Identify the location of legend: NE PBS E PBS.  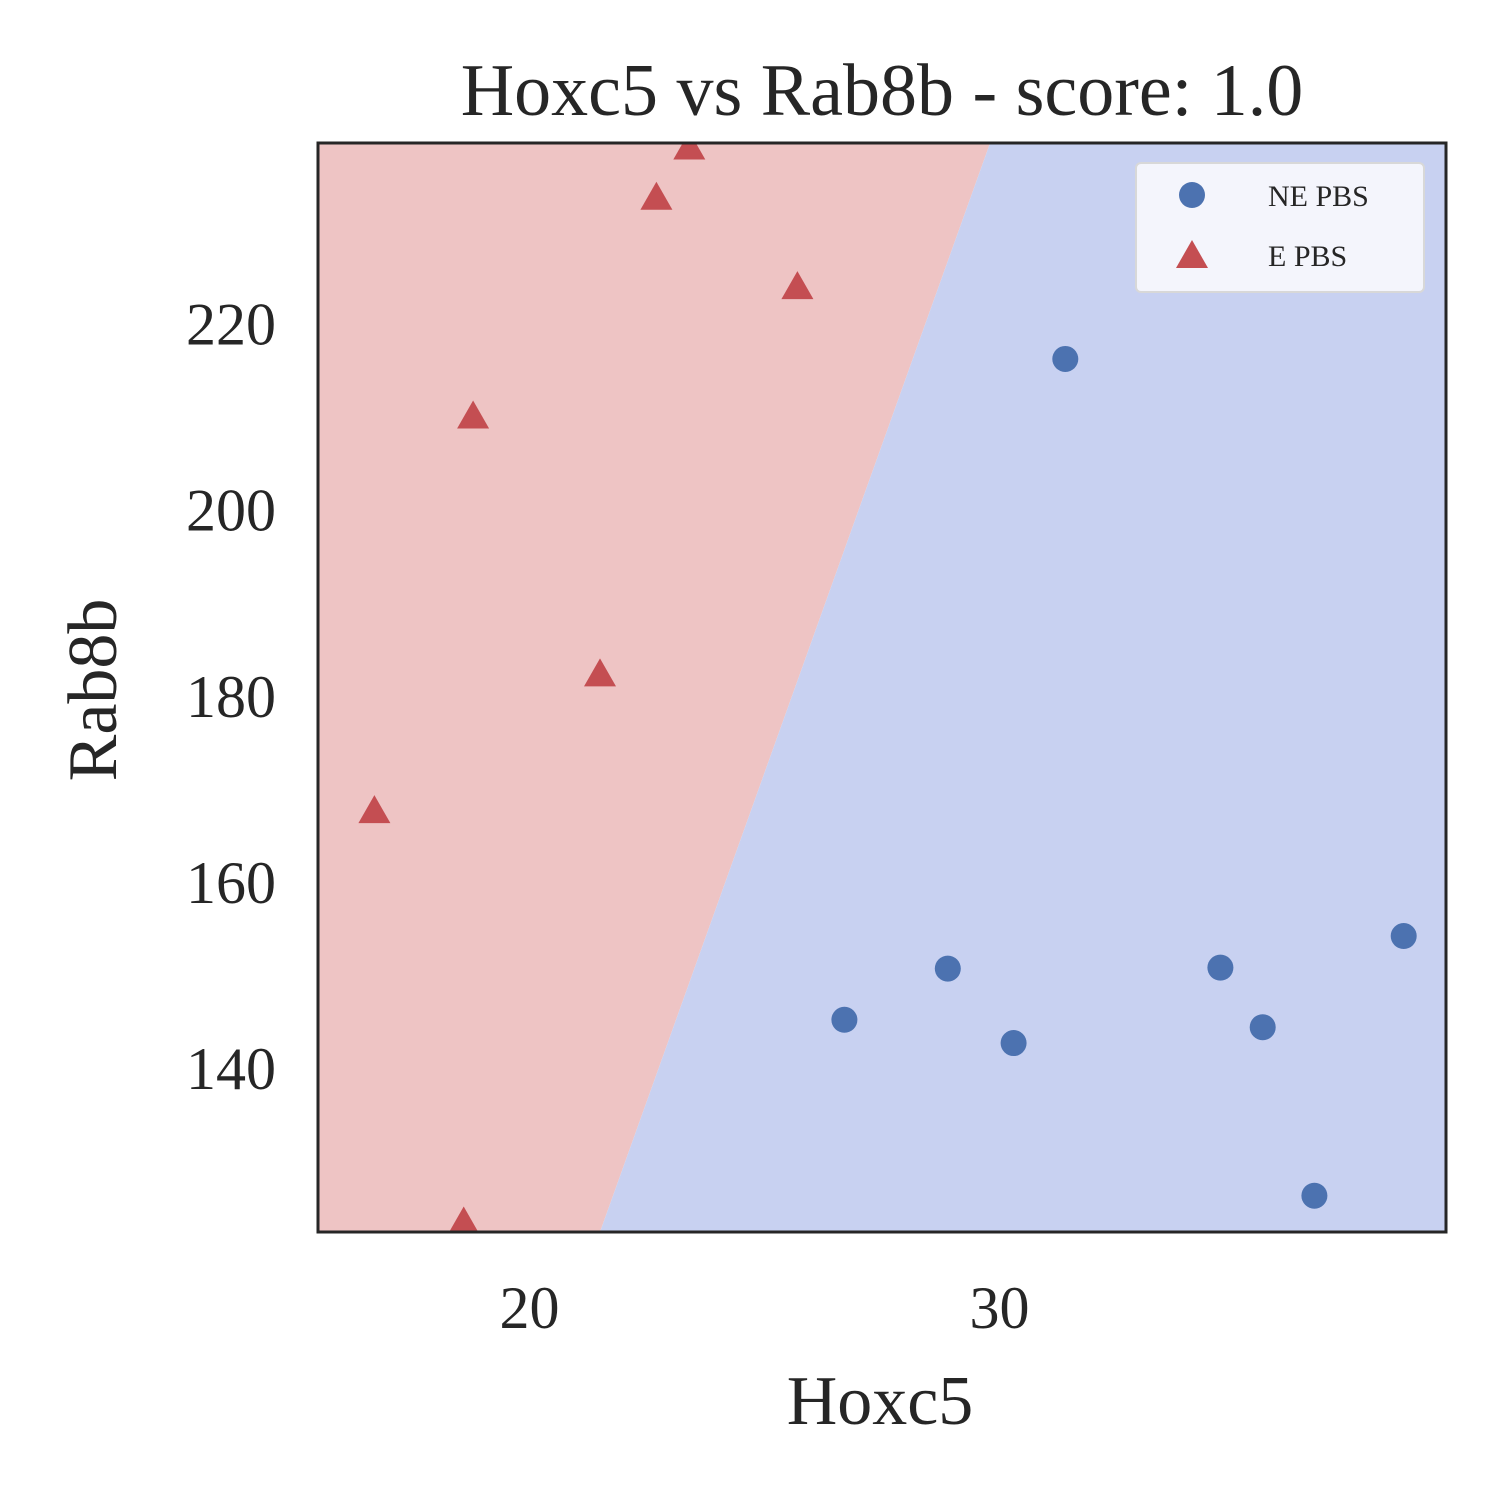
(1280, 227).